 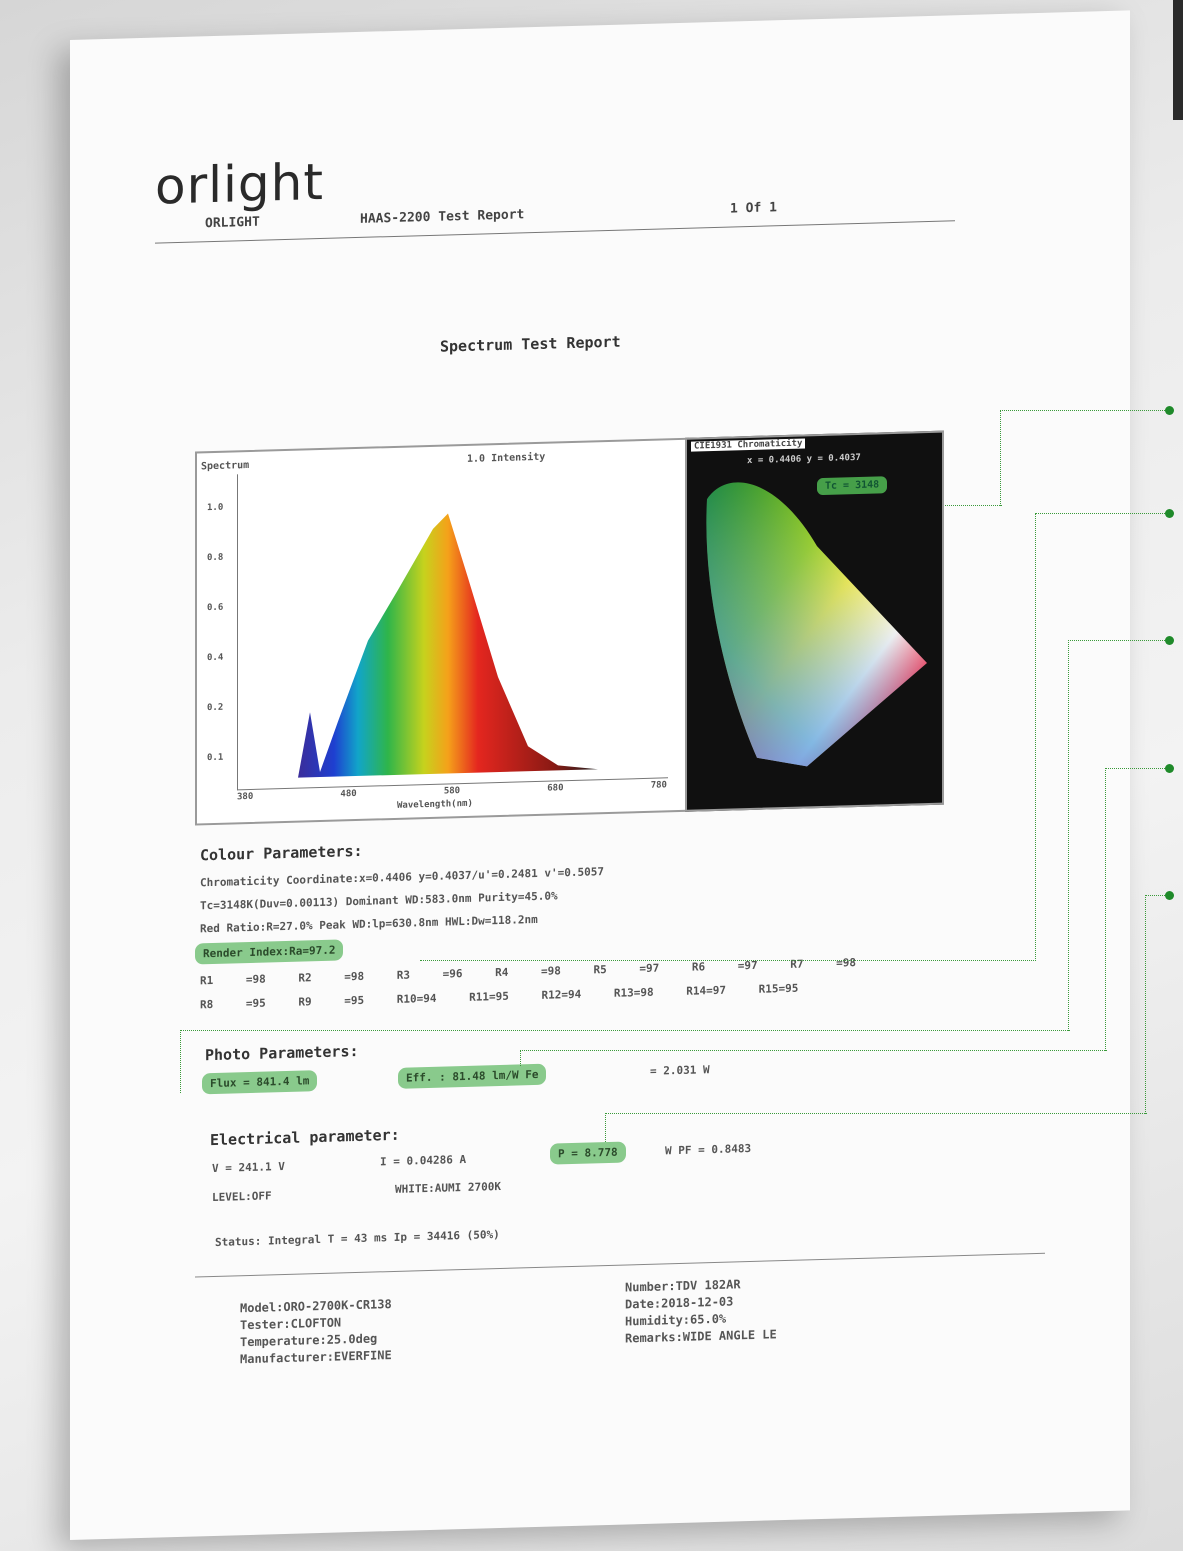 What do you see at coordinates (429, 974) in the screenshot?
I see `ri-value: R3 =96` at bounding box center [429, 974].